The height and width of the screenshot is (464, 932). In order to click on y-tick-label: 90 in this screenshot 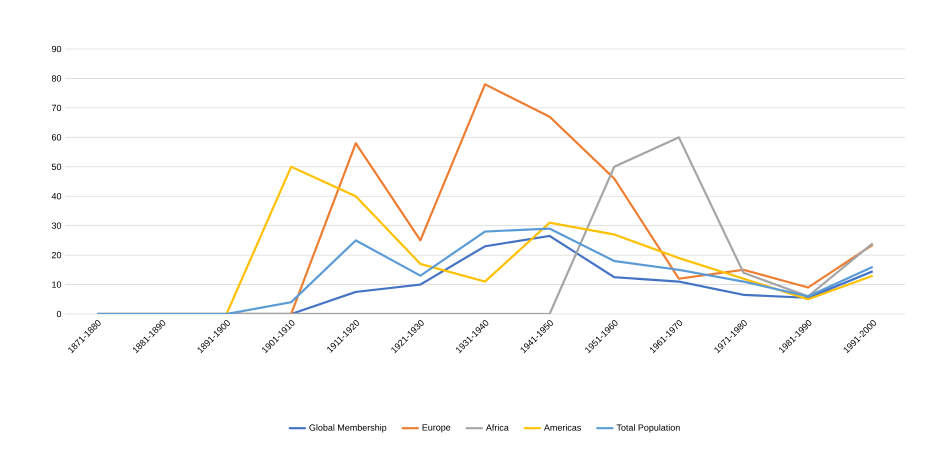, I will do `click(57, 49)`.